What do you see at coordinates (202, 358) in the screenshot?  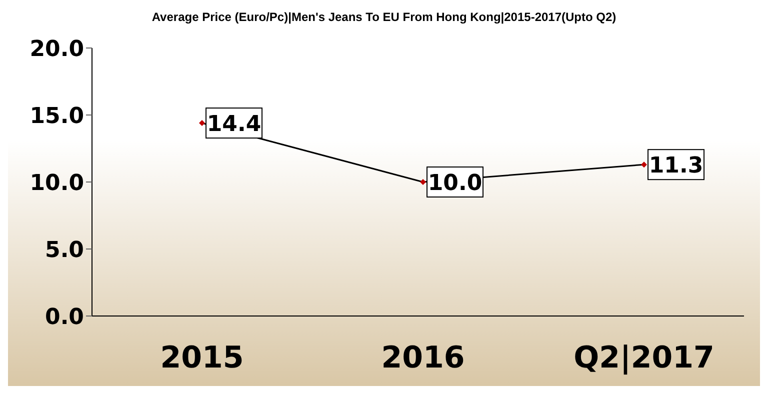 I see `x-tick-label: 2015` at bounding box center [202, 358].